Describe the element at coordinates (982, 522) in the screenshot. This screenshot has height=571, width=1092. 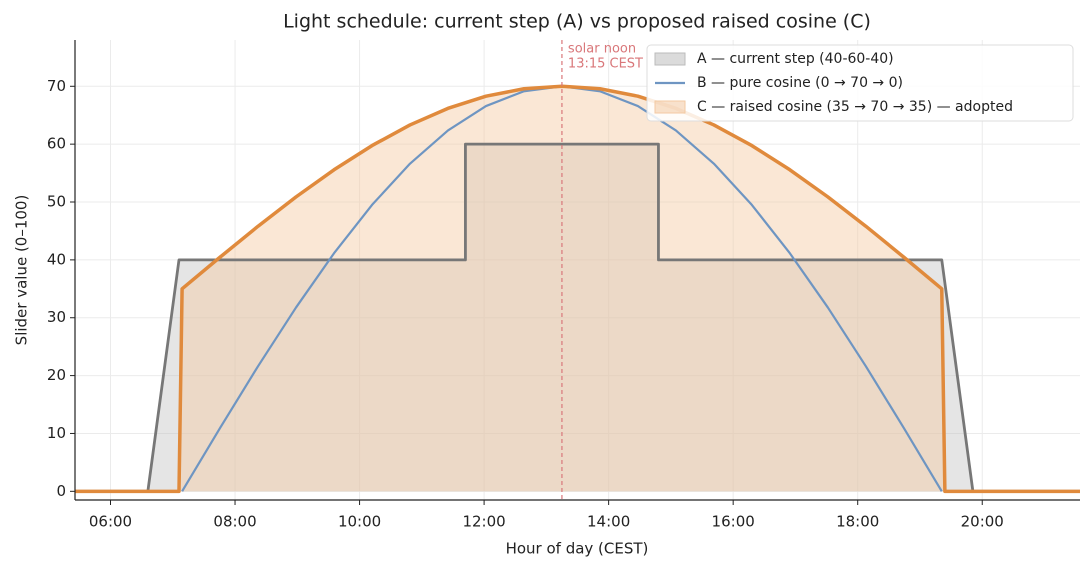
I see `x-tick-label: 20:00` at that location.